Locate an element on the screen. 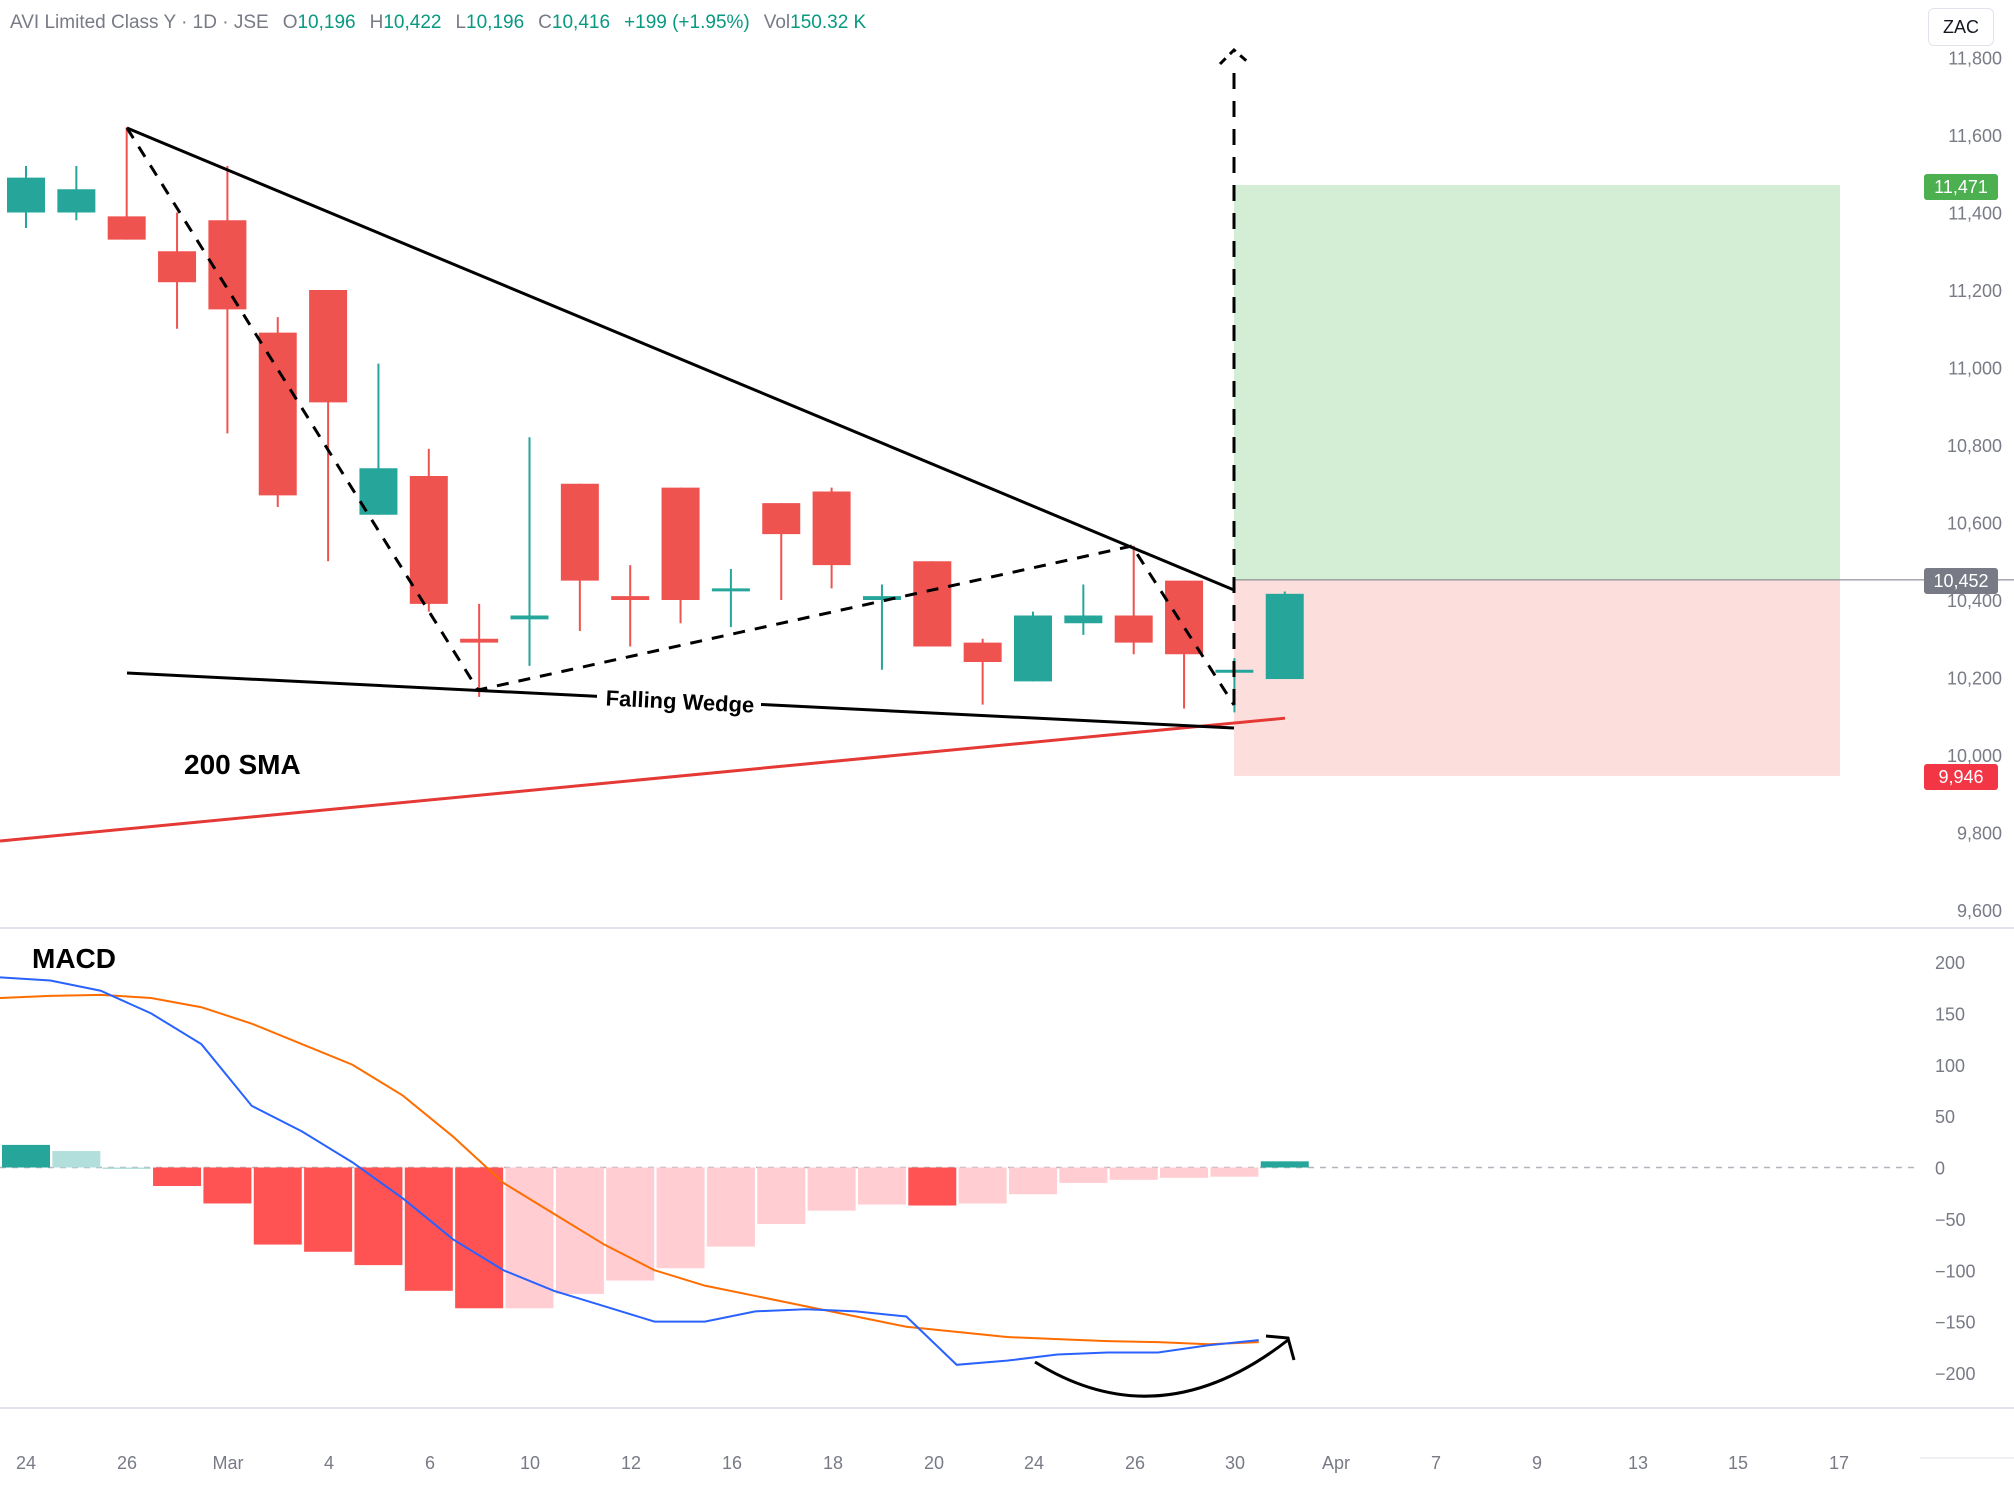  target-price-tag: 11,471 is located at coordinates (1961, 187).